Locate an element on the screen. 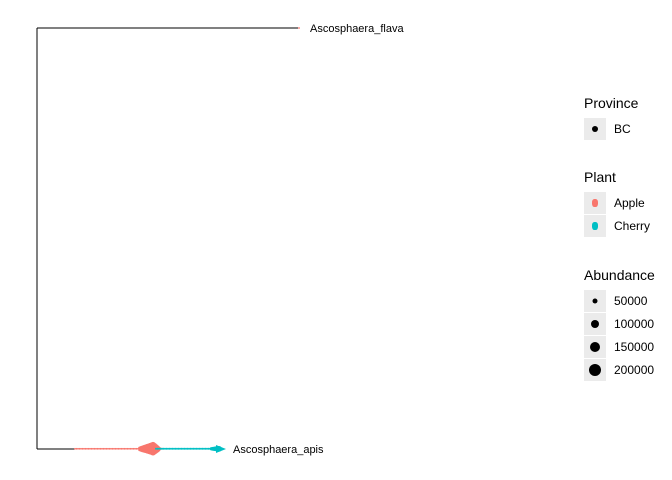 This screenshot has width=672, height=480. legend-item-100000: 100000 is located at coordinates (619, 323).